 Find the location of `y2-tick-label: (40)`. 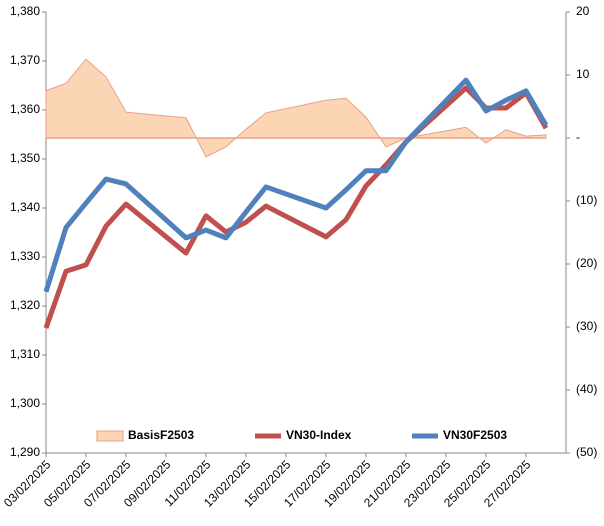

y2-tick-label: (40) is located at coordinates (586, 389).